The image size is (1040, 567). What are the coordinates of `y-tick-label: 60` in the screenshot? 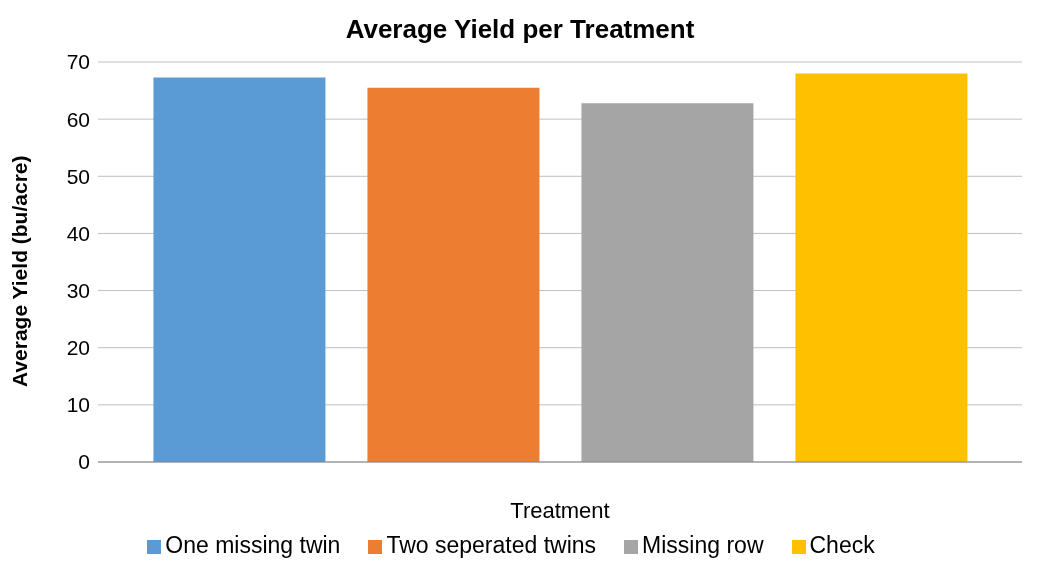 It's located at (78, 119).